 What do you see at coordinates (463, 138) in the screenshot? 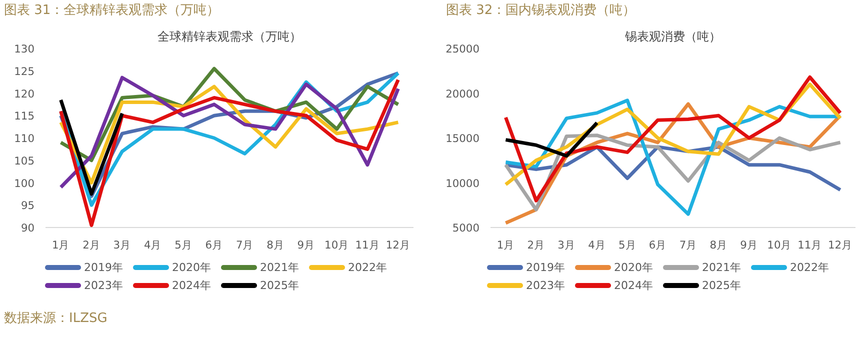
I see `y-tick-label: 15000` at bounding box center [463, 138].